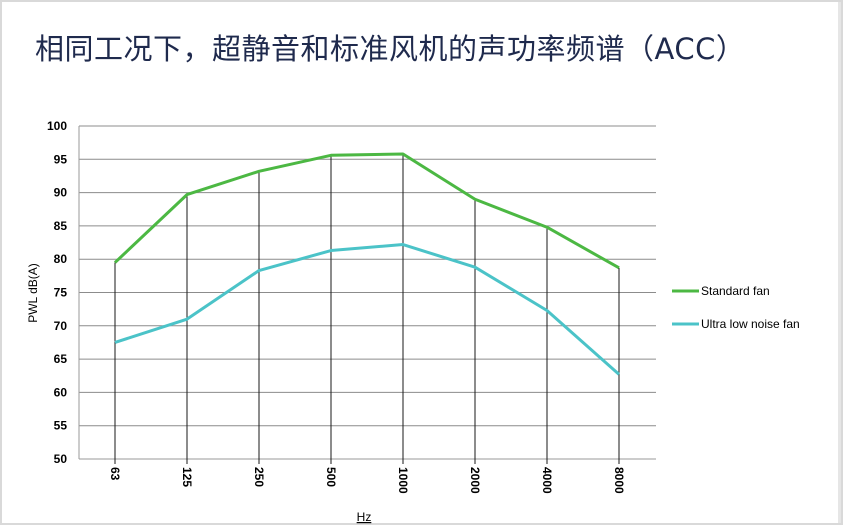 The height and width of the screenshot is (525, 843). I want to click on y-tick-label: 90, so click(61, 193).